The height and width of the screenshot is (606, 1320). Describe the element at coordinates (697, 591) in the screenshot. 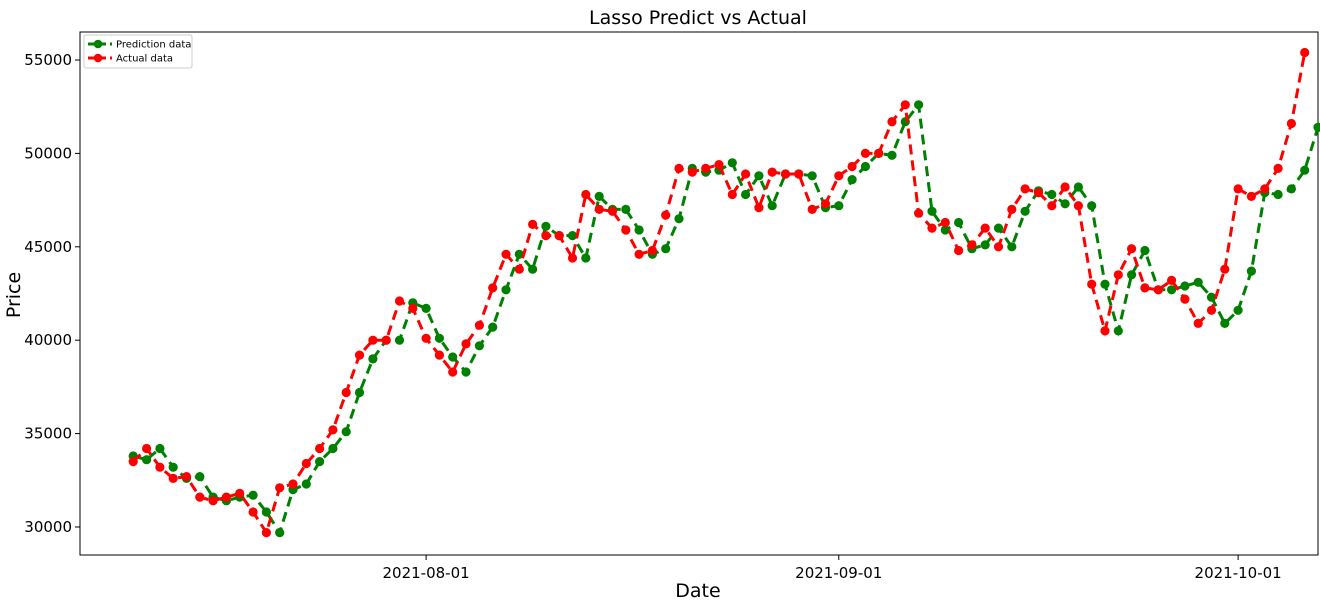

I see `x-axis-label: Date` at that location.